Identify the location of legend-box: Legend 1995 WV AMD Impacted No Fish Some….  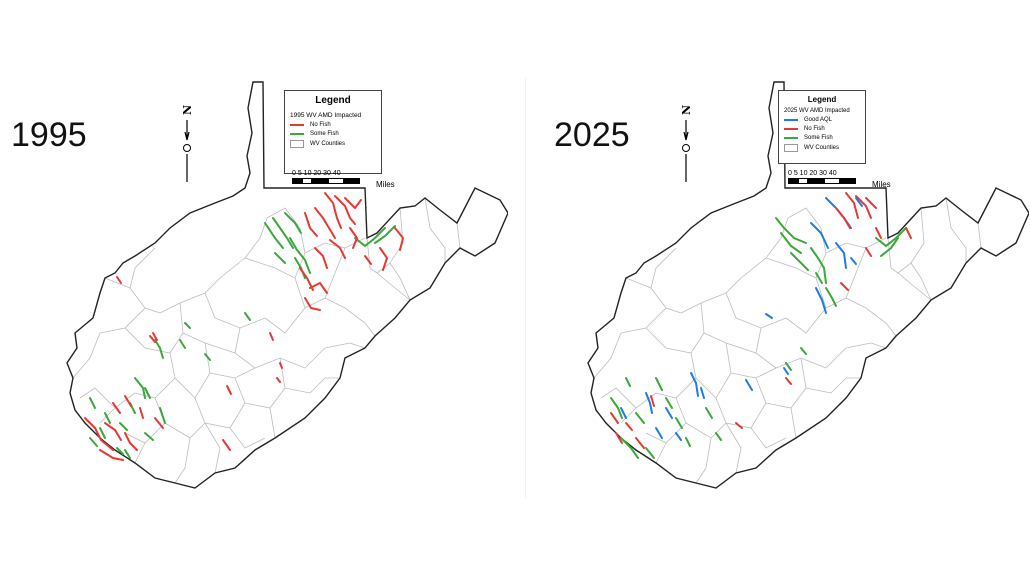
(333, 132).